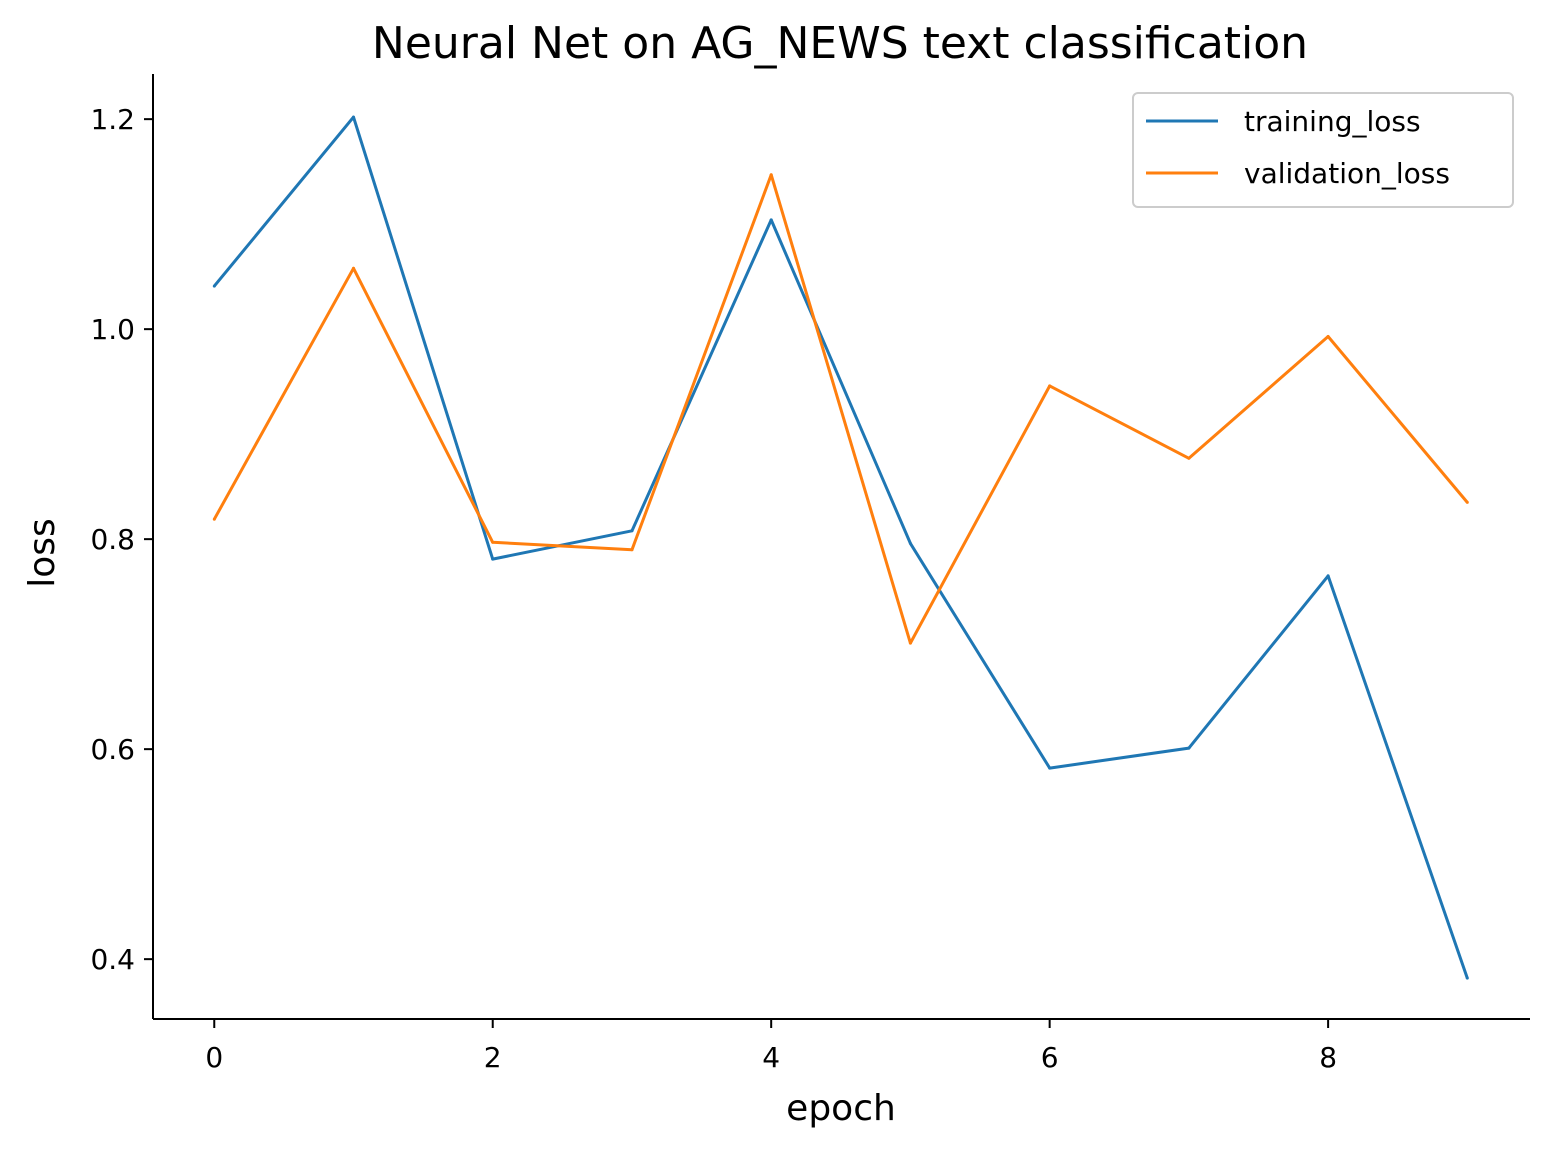  I want to click on x-ticks: 0 2 4 6 8, so click(771, 1046).